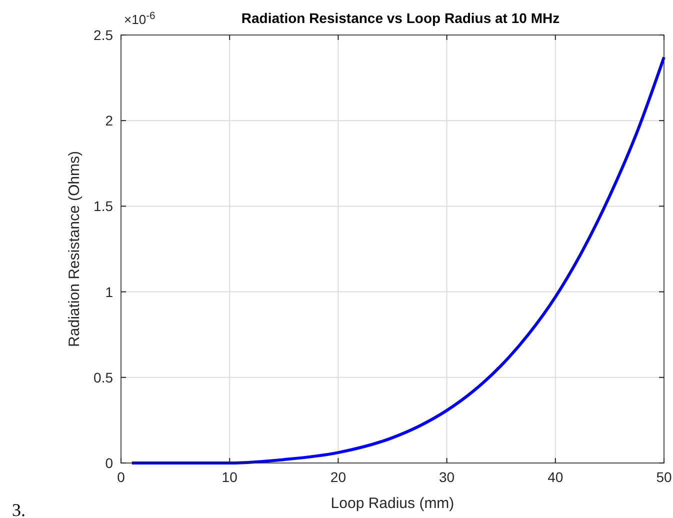 Image resolution: width=673 pixels, height=518 pixels. Describe the element at coordinates (392, 503) in the screenshot. I see `x-axis-title: Loop Radius (mm)` at that location.